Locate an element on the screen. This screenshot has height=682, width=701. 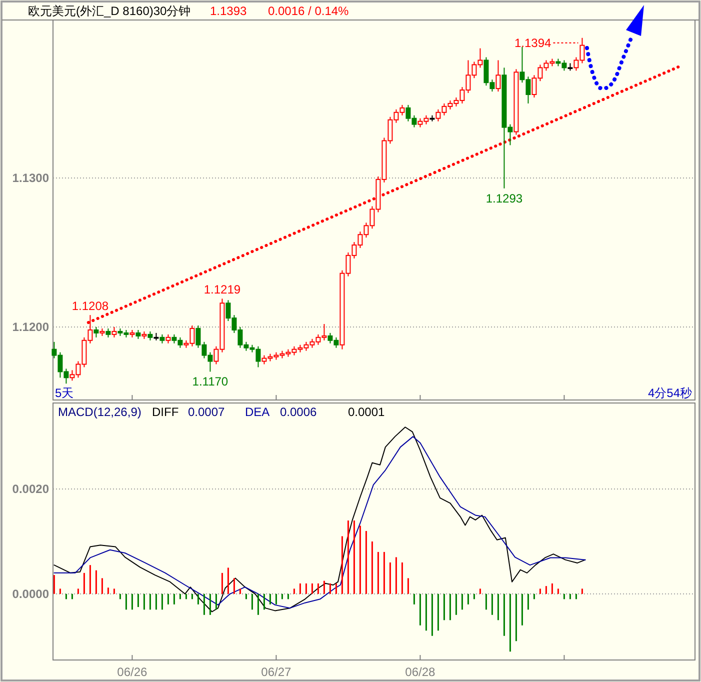
annotation: 1.1219 is located at coordinates (222, 289).